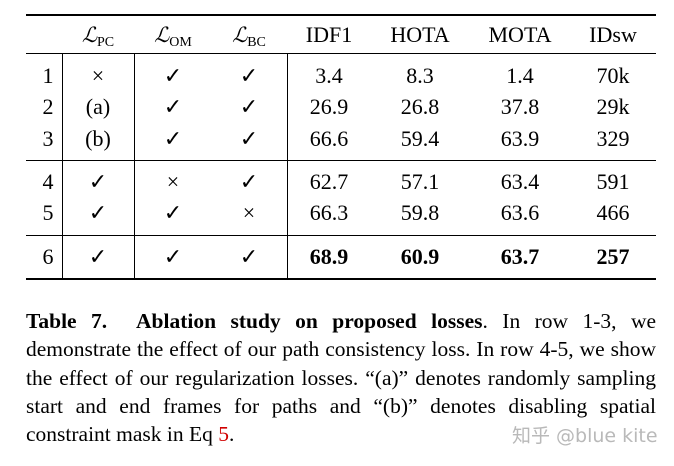 The image size is (674, 466). What do you see at coordinates (613, 138) in the screenshot?
I see `cell-idsw: 329` at bounding box center [613, 138].